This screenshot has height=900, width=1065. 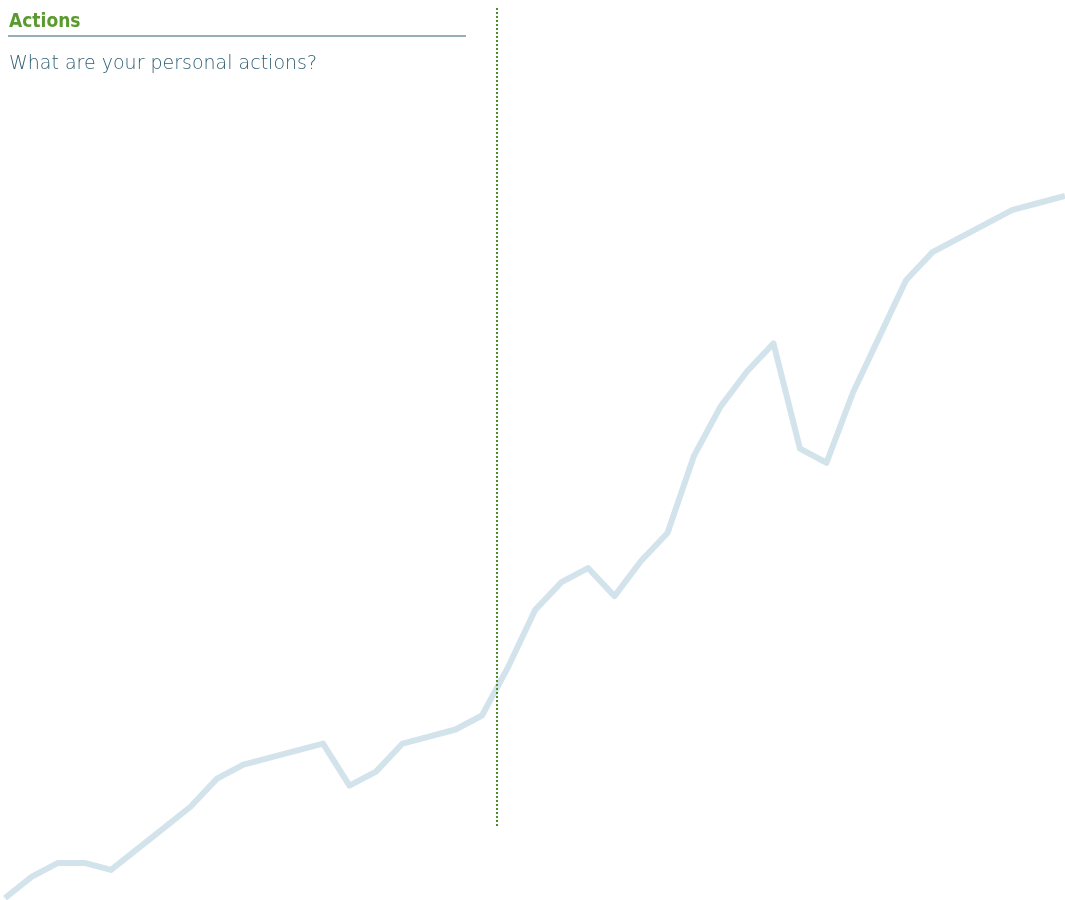 I want to click on chart-title: Actions, so click(x=45, y=20).